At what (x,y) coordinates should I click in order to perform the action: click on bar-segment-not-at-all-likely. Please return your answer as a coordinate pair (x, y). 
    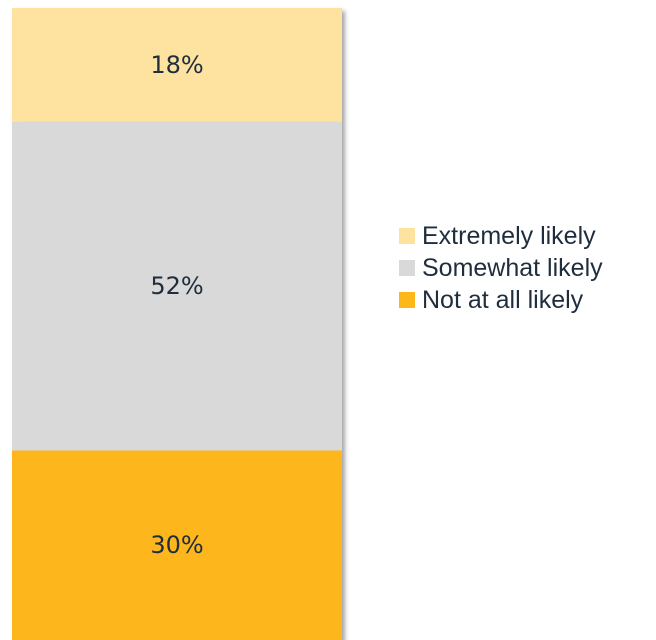
    Looking at the image, I should click on (177, 545).